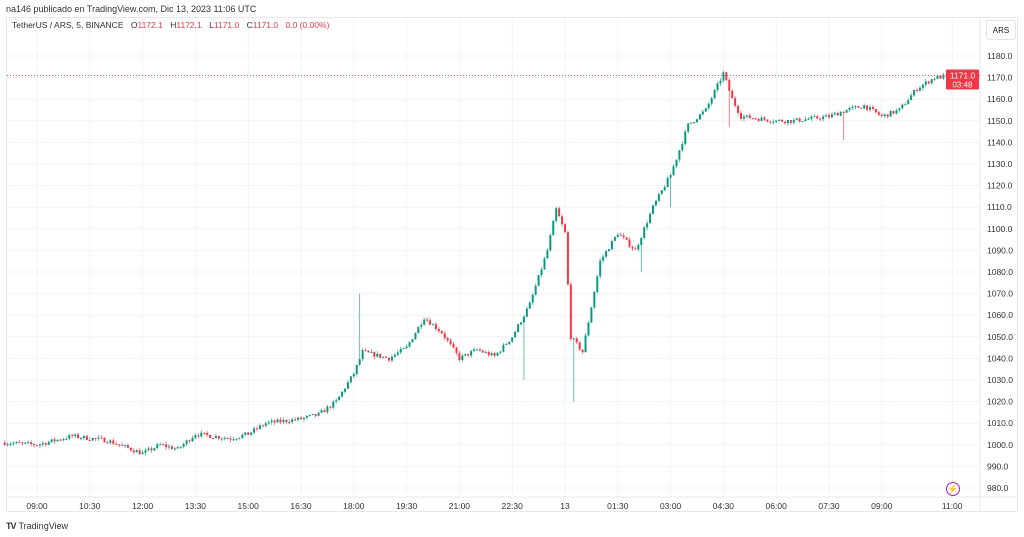 This screenshot has height=537, width=1024. Describe the element at coordinates (1000, 423) in the screenshot. I see `y-tick-label: 1010.0` at that location.